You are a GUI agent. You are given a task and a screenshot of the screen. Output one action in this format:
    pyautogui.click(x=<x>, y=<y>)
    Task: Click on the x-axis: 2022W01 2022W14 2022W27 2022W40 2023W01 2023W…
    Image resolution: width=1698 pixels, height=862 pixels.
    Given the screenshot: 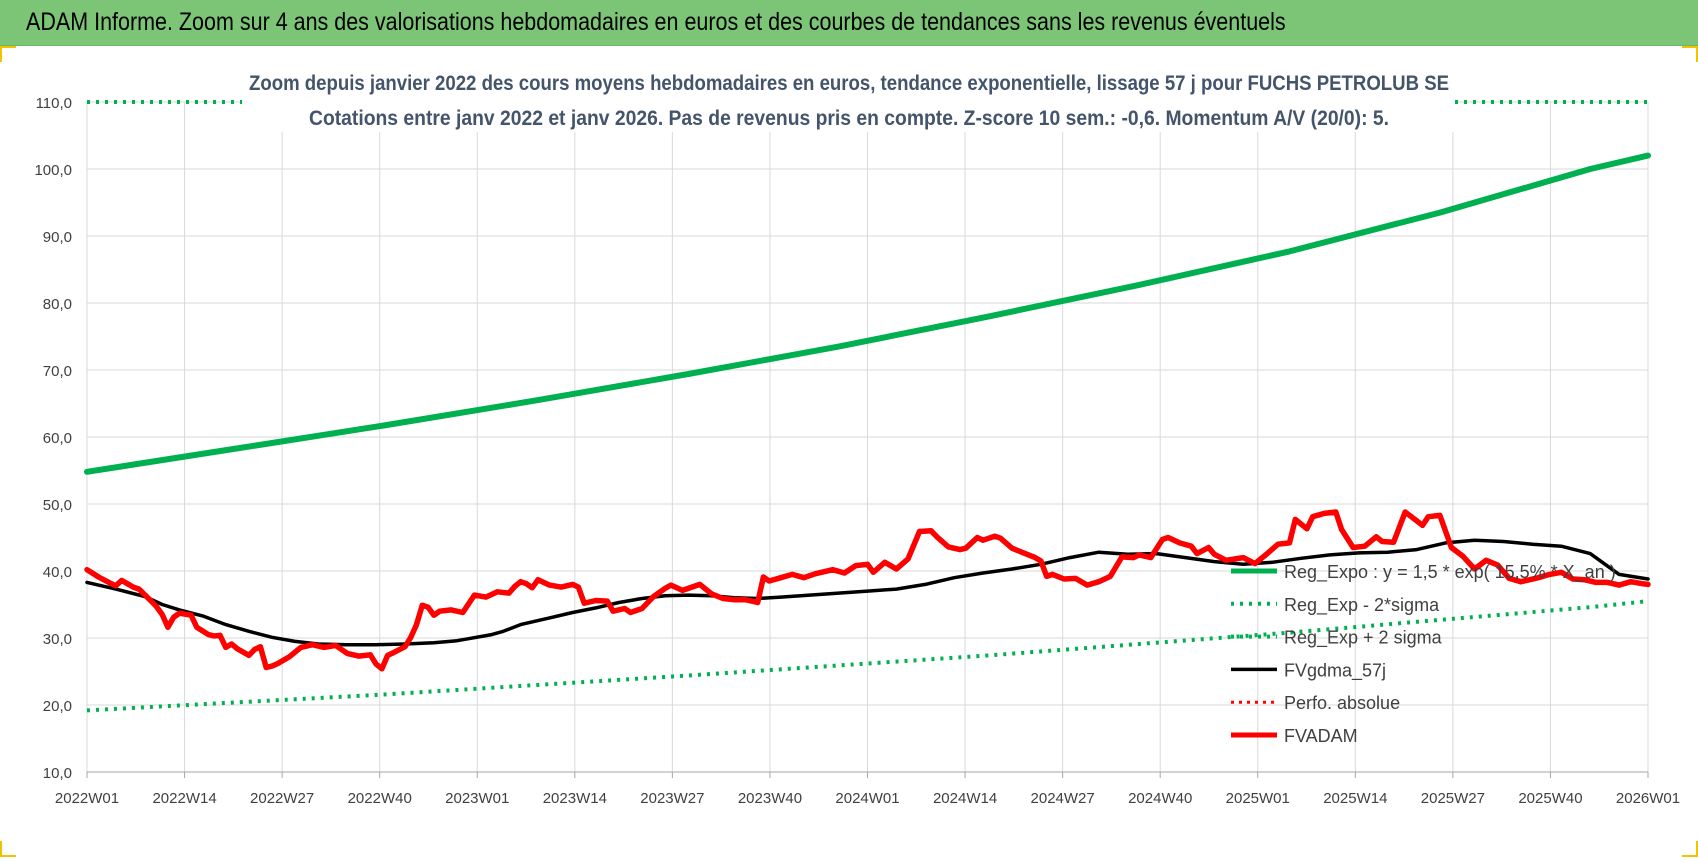 What is the action you would take?
    pyautogui.click(x=867, y=789)
    